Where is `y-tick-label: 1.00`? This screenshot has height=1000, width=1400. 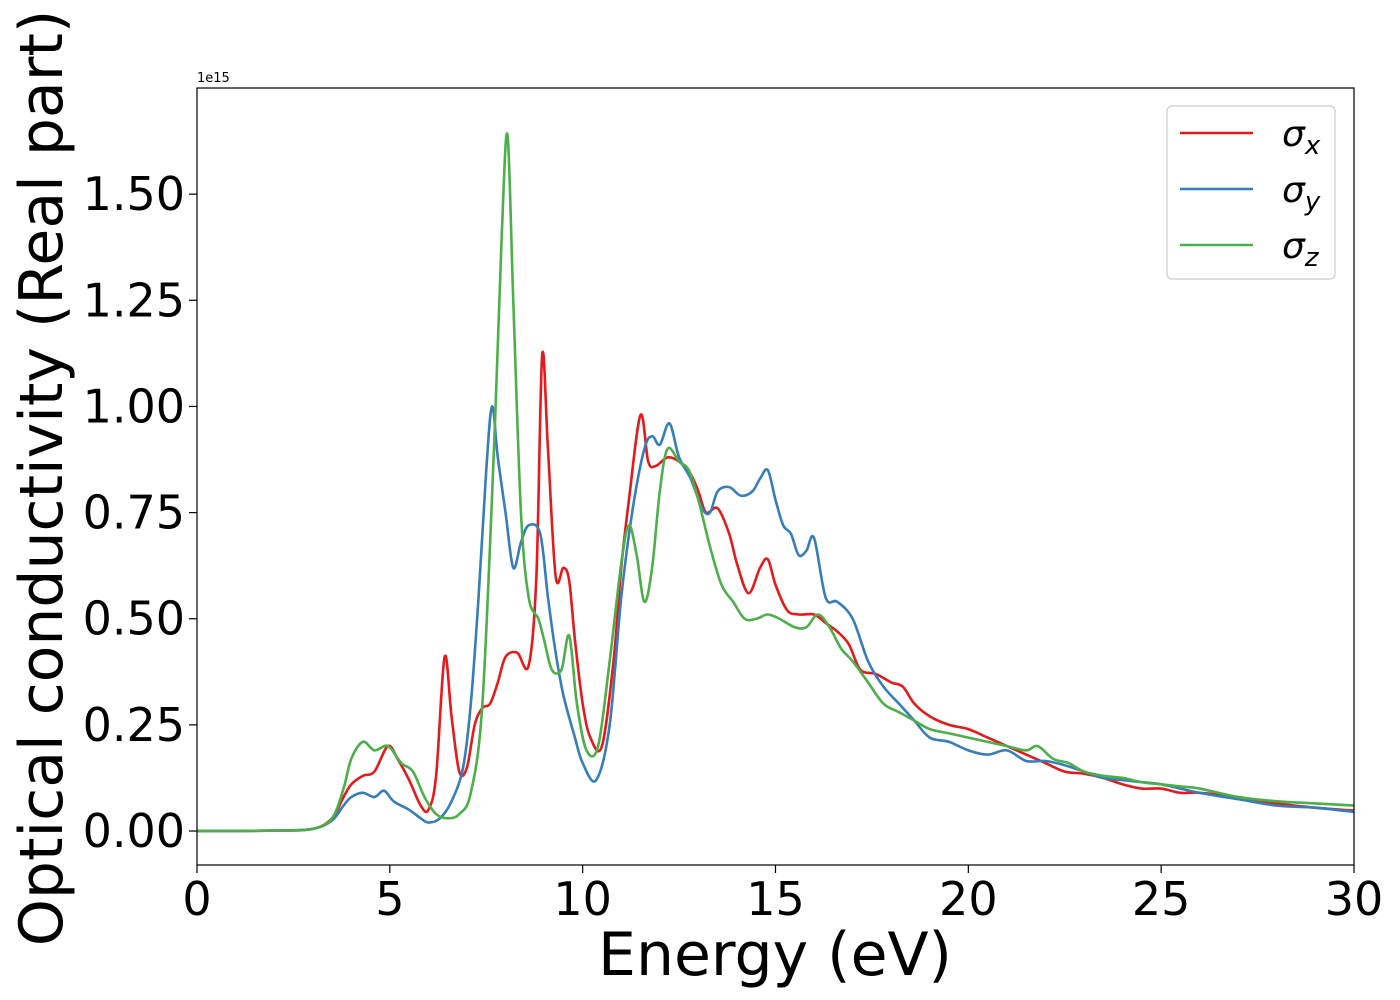 y-tick-label: 1.00 is located at coordinates (134, 406).